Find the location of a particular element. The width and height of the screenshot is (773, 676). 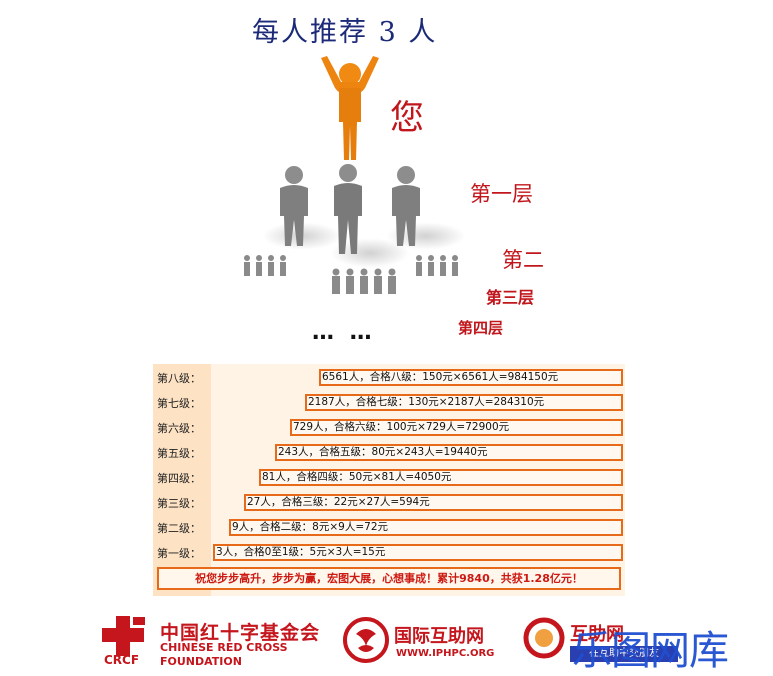

level-row: 第二级： 9人，合格二级：8元×9人=72元 is located at coordinates (389, 528).